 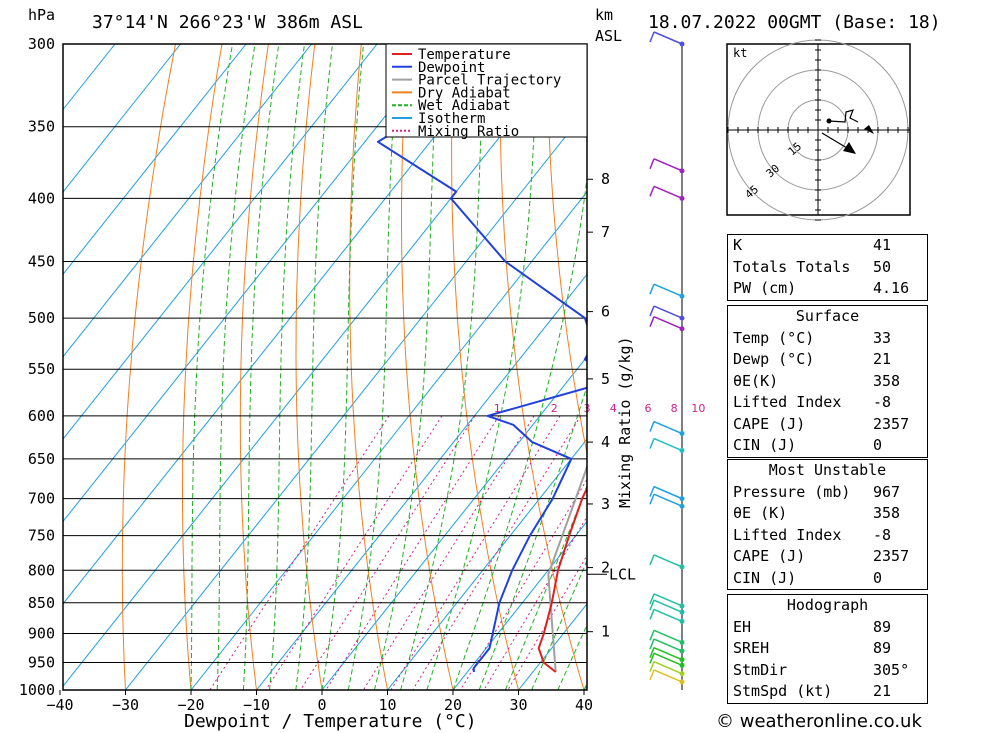 I want to click on mixing-ratio-label: 6, so click(x=647, y=408).